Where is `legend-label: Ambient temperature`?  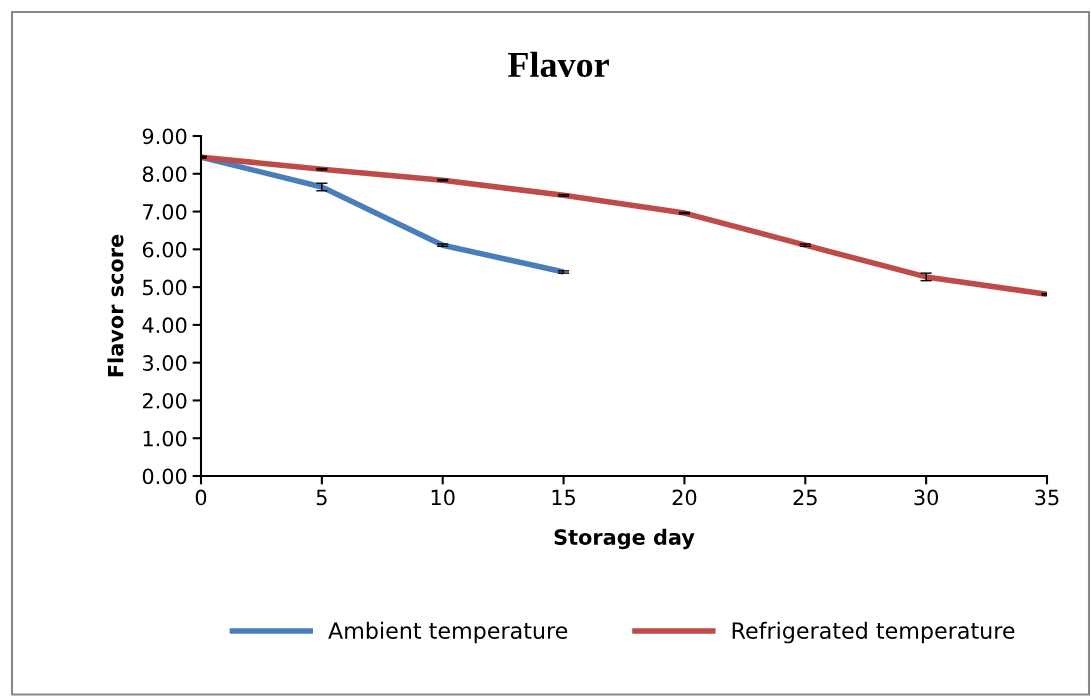 legend-label: Ambient temperature is located at coordinates (448, 632).